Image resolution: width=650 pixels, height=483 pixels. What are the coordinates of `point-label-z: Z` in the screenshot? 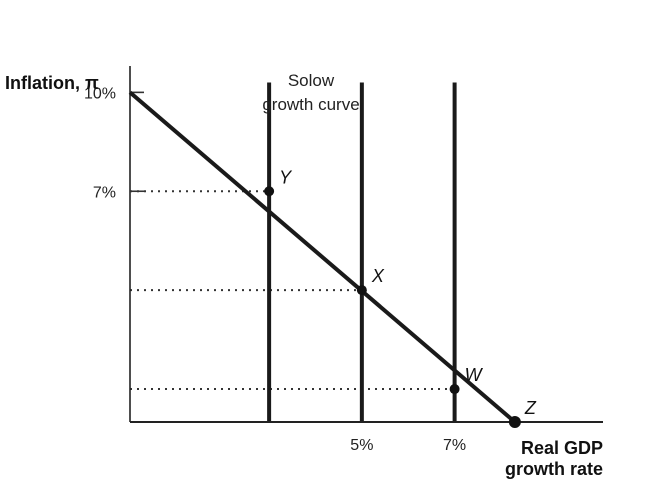 It's located at (530, 408).